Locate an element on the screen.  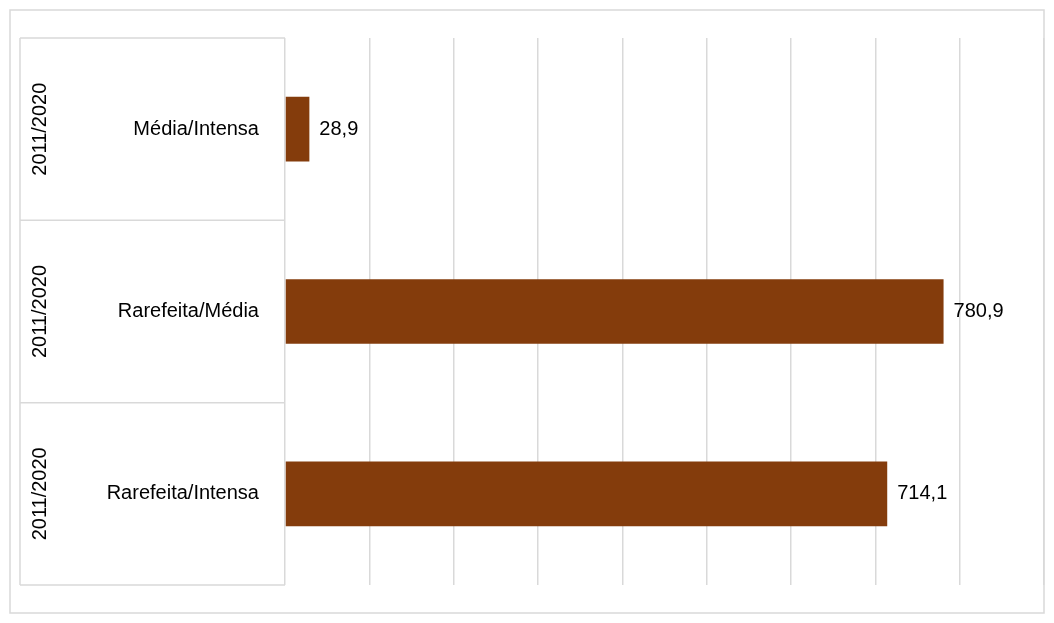
y-tick-label: Rarefeita/Média is located at coordinates (188, 310).